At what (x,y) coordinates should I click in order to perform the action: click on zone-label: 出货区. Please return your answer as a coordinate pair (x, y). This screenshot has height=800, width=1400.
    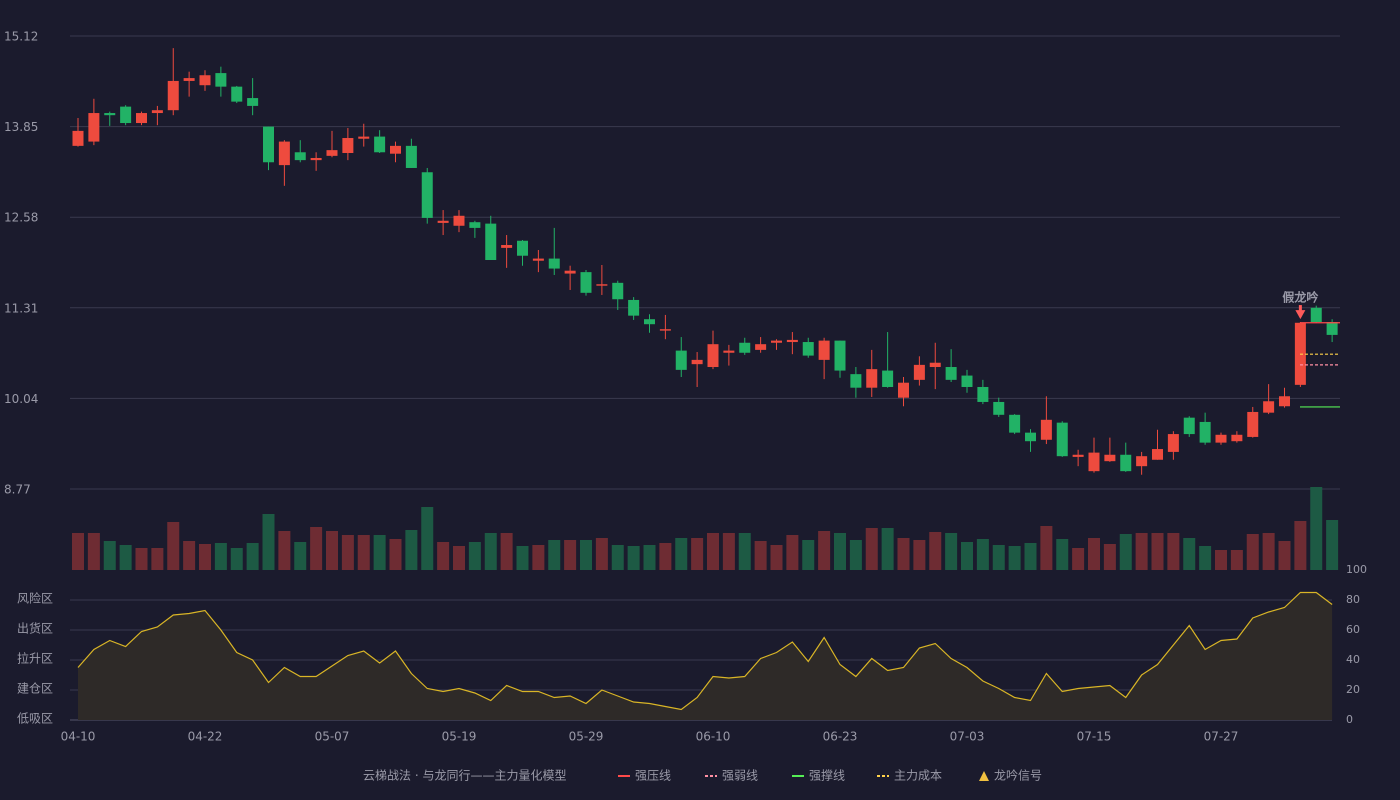
    Looking at the image, I should click on (35, 628).